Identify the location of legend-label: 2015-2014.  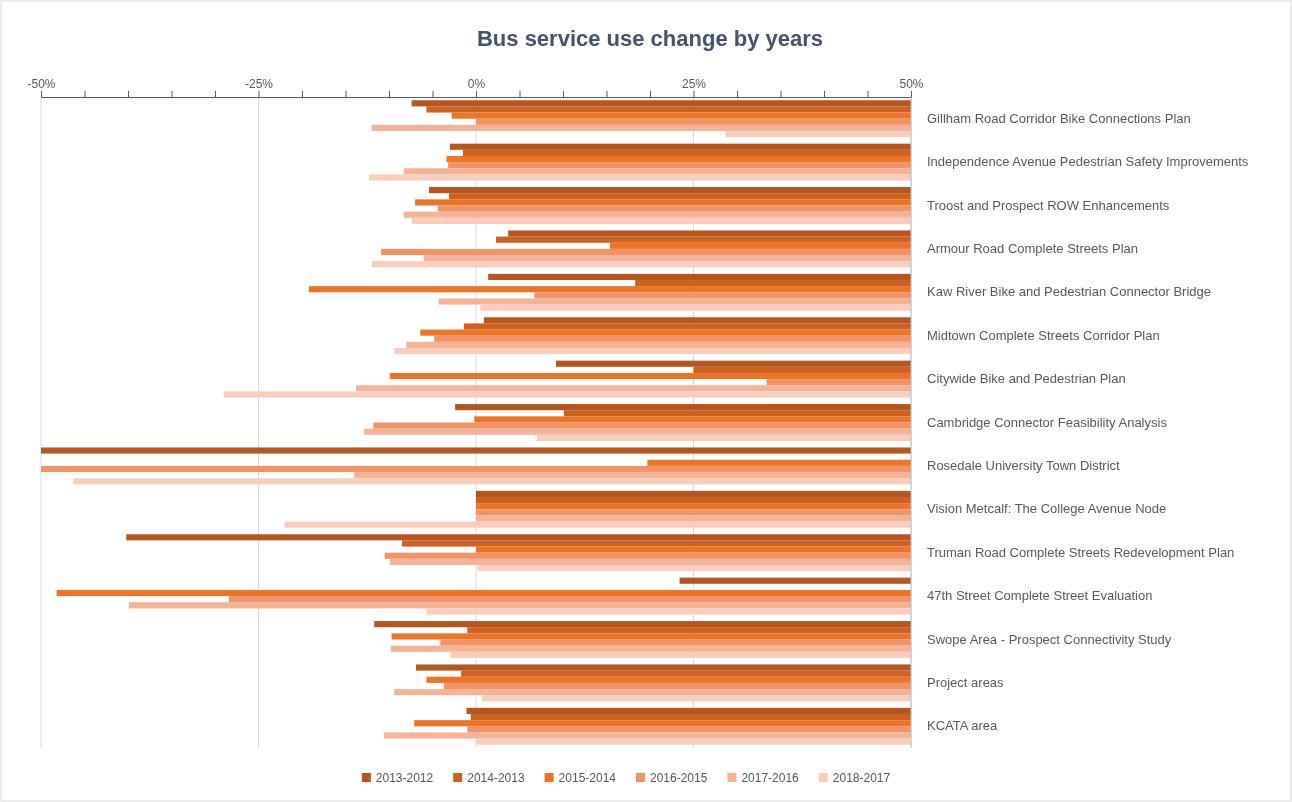
(587, 778).